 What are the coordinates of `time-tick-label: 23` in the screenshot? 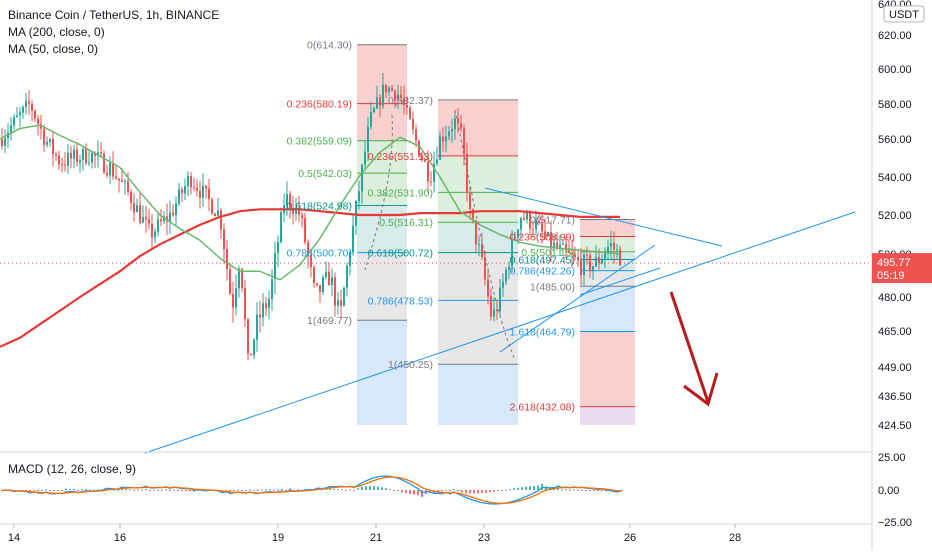 It's located at (484, 538).